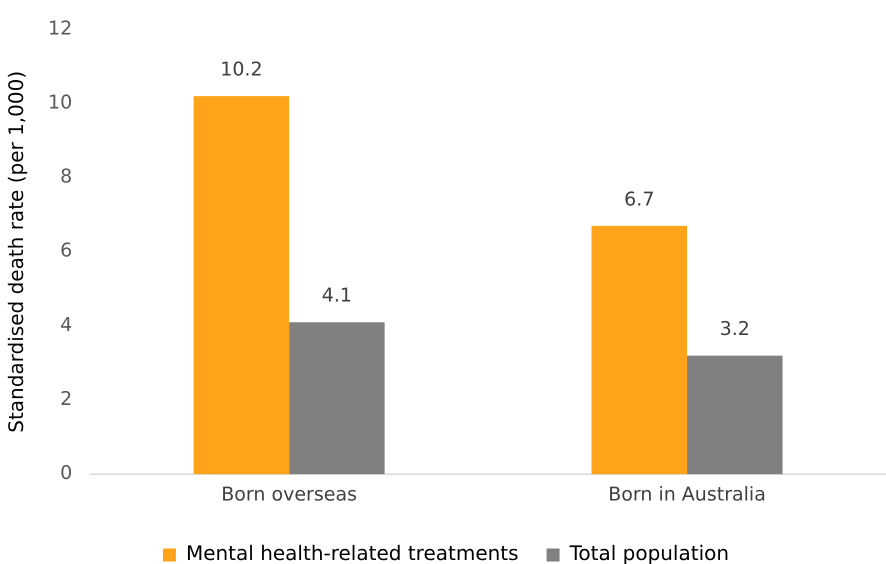  Describe the element at coordinates (289, 495) in the screenshot. I see `x-tick-label: Born overseas` at that location.